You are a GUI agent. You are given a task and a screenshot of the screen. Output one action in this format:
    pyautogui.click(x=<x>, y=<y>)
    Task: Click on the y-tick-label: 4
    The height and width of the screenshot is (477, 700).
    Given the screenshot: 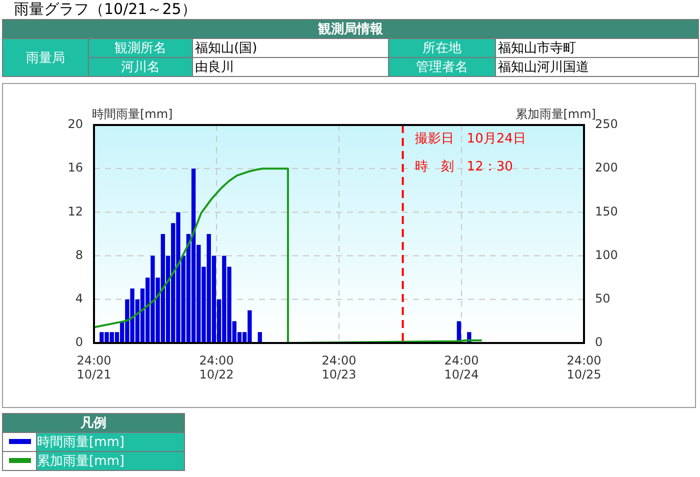 What is the action you would take?
    pyautogui.click(x=79, y=299)
    